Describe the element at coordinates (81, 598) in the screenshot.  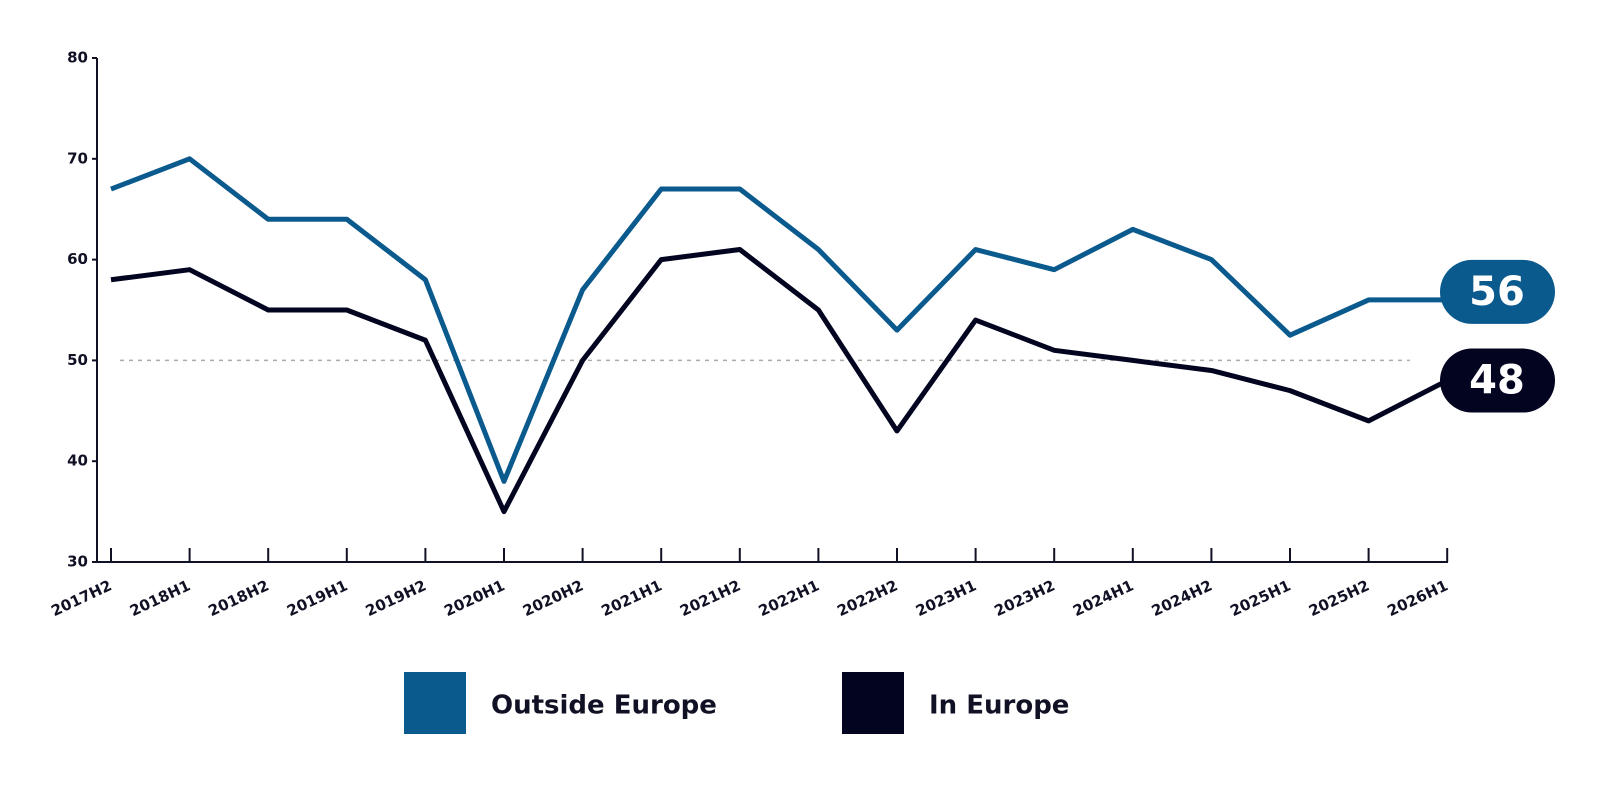
I see `x-tick-label: 2017H2` at that location.